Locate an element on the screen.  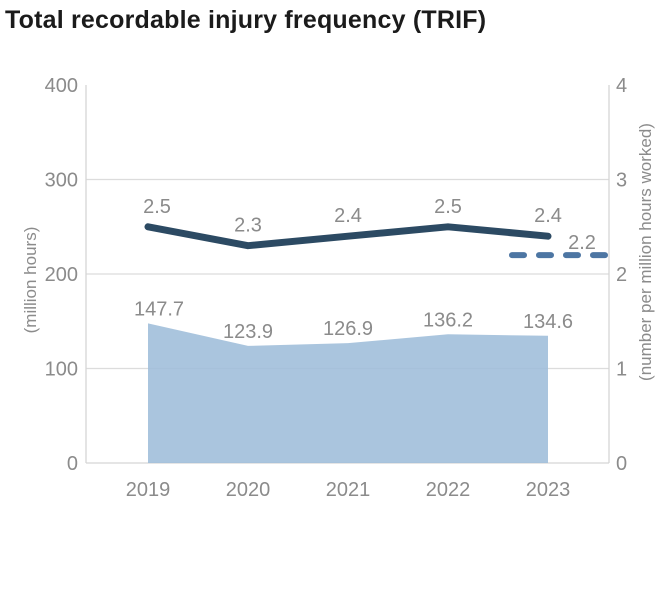
y-left-tick-label: 100 is located at coordinates (61, 370).